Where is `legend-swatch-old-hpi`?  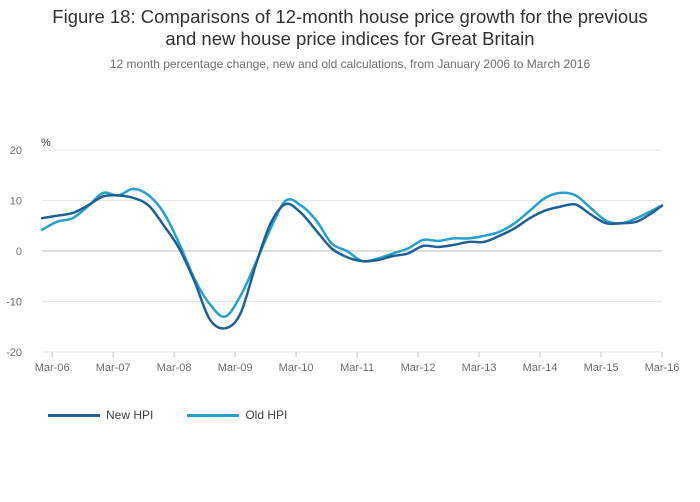
legend-swatch-old-hpi is located at coordinates (213, 415).